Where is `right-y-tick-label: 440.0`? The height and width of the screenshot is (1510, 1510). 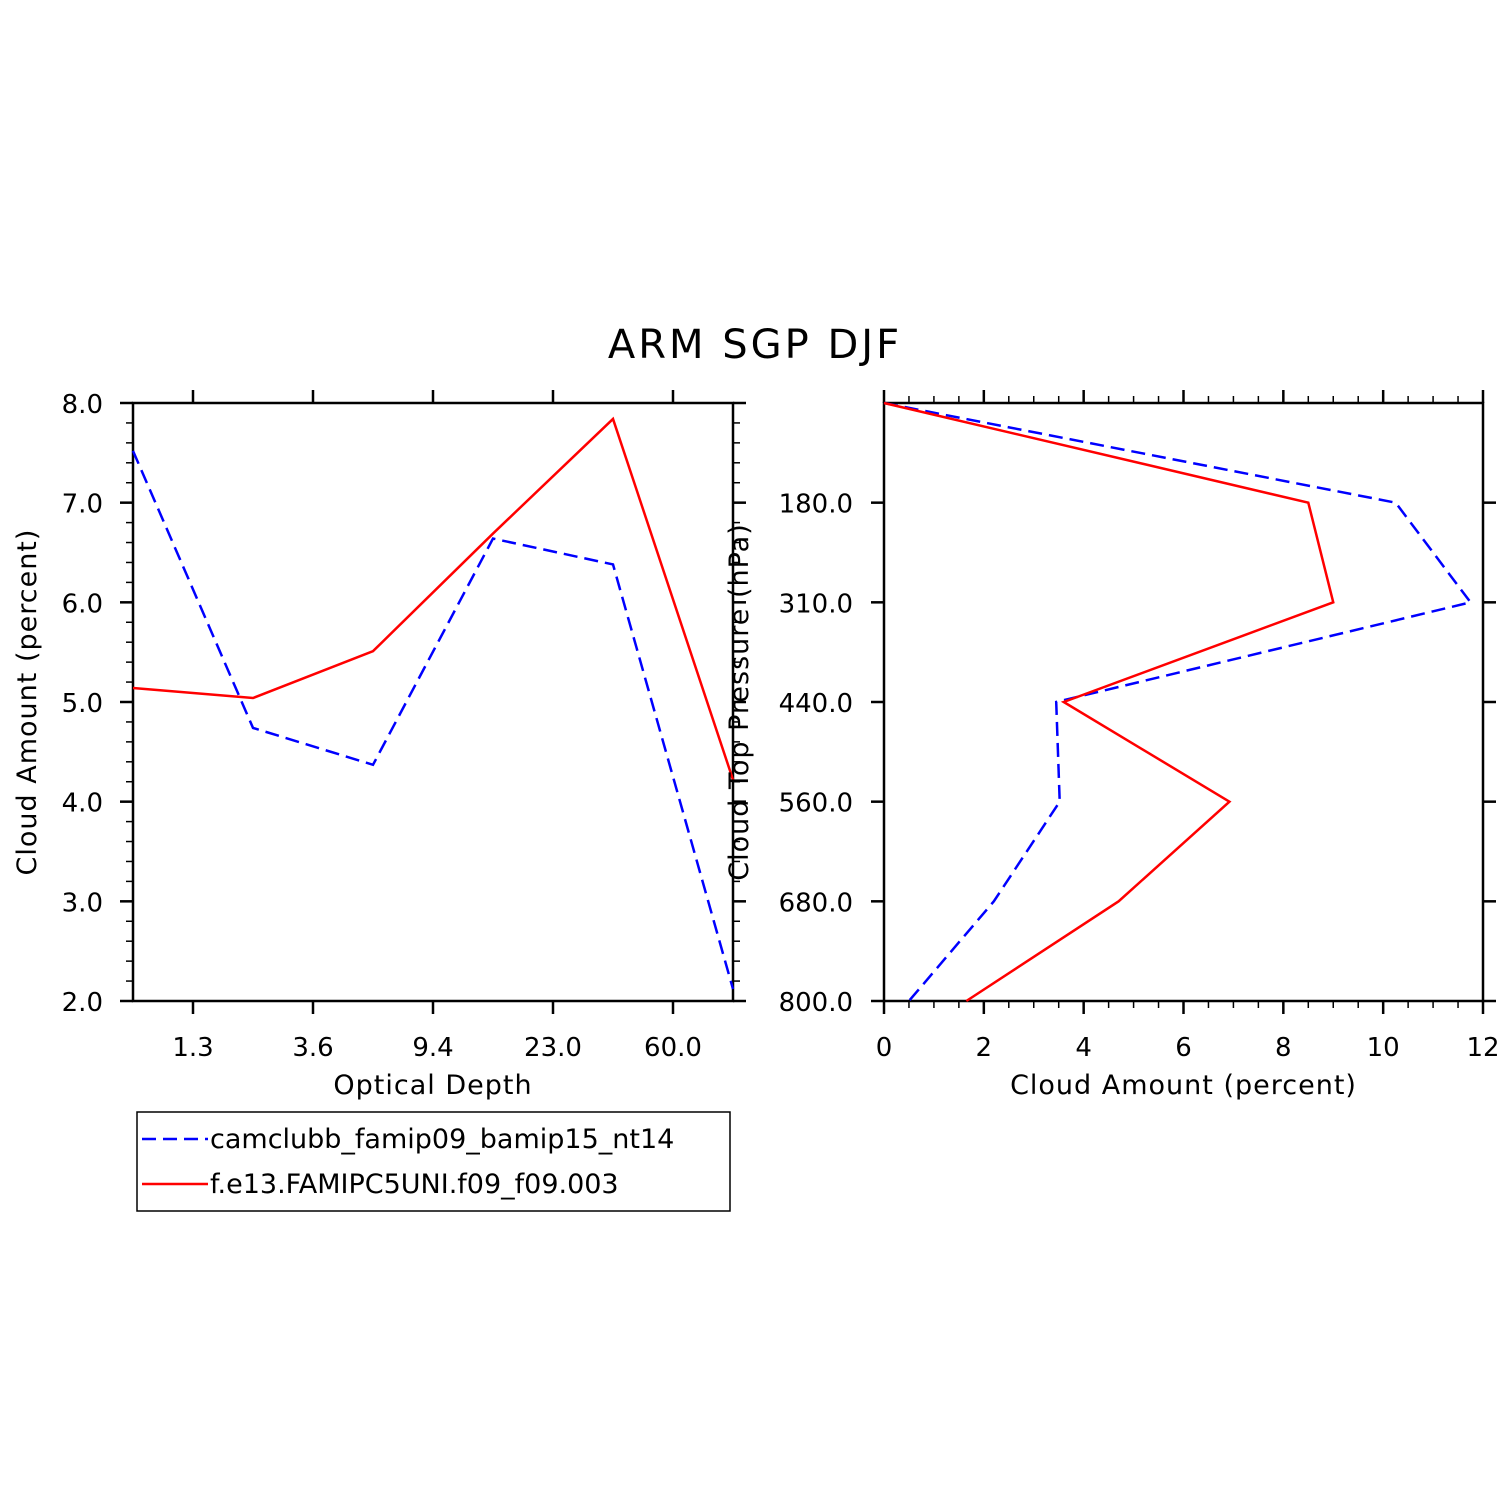 right-y-tick-label: 440.0 is located at coordinates (816, 704).